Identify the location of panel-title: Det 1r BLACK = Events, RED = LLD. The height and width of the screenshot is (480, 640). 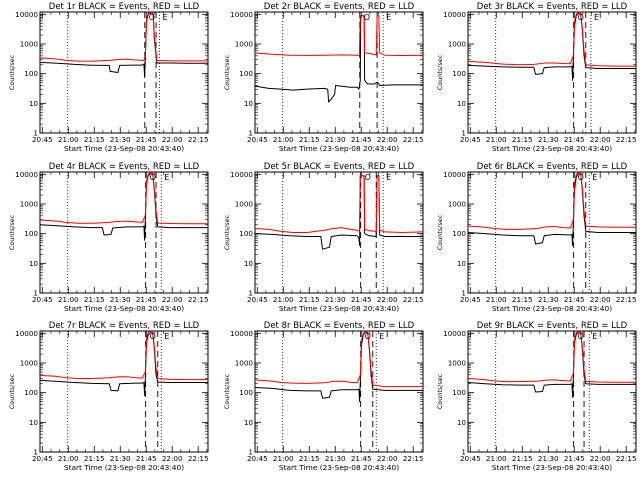
(124, 7).